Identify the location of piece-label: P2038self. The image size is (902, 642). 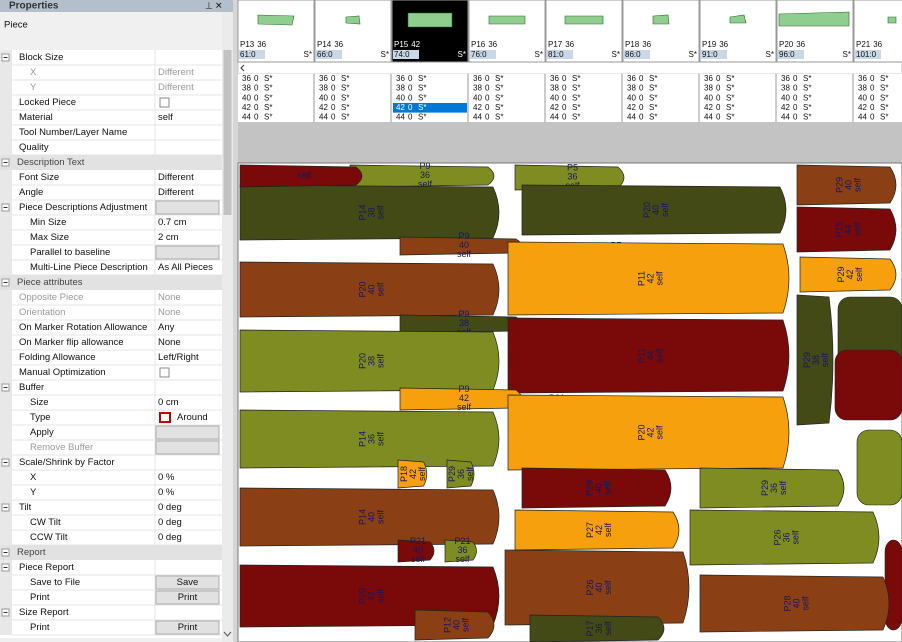
(372, 361).